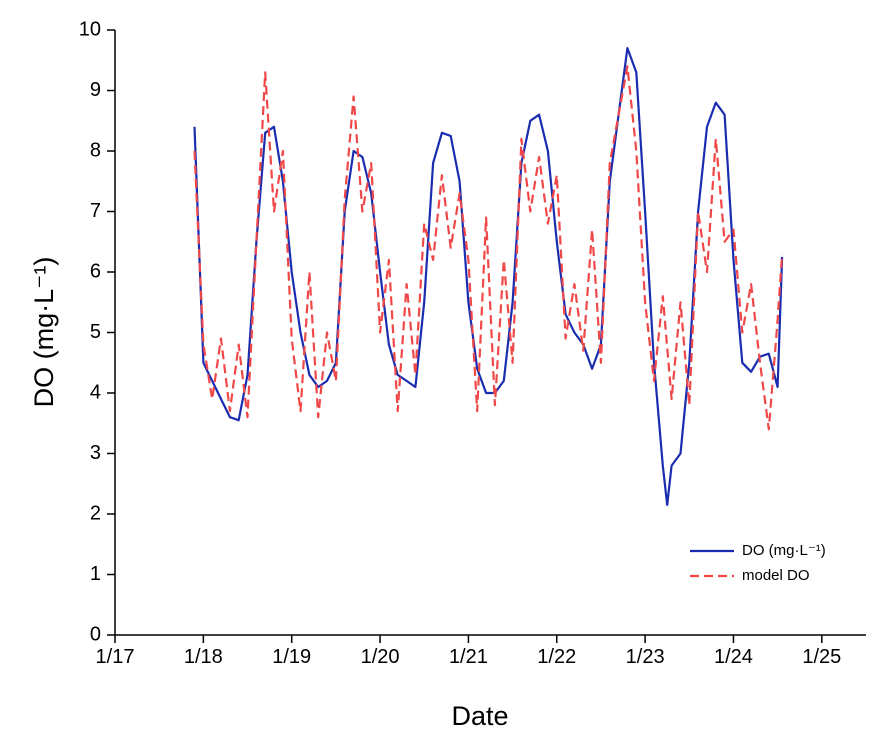 Image resolution: width=886 pixels, height=750 pixels. What do you see at coordinates (95, 332) in the screenshot?
I see `y-tick-label: 5` at bounding box center [95, 332].